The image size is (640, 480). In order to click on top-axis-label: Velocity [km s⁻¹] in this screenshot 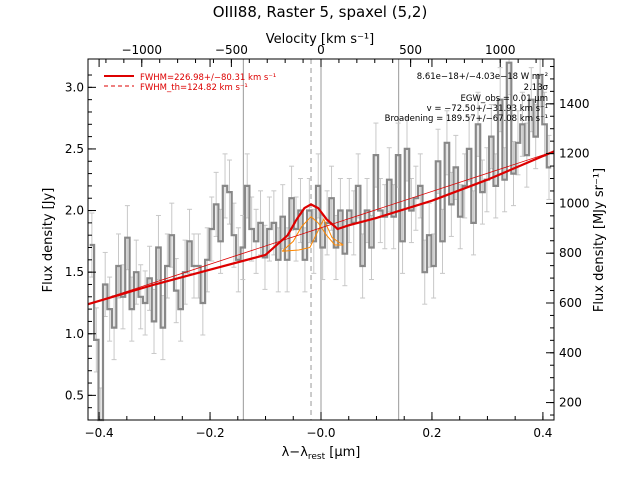, I will do `click(320, 39)`.